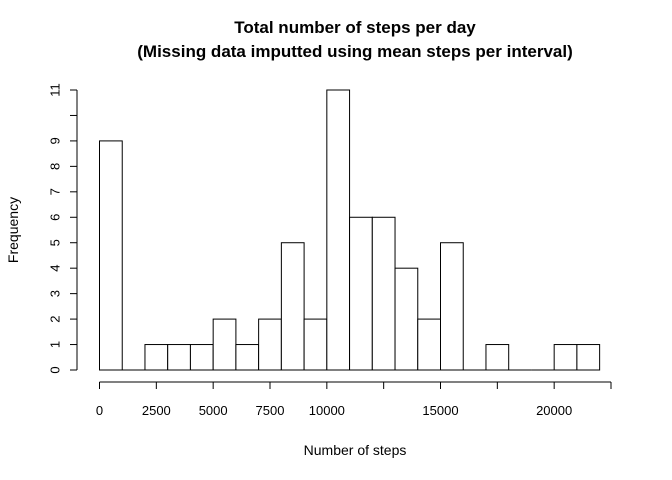  Describe the element at coordinates (55, 318) in the screenshot. I see `y-tick-label: 2` at that location.